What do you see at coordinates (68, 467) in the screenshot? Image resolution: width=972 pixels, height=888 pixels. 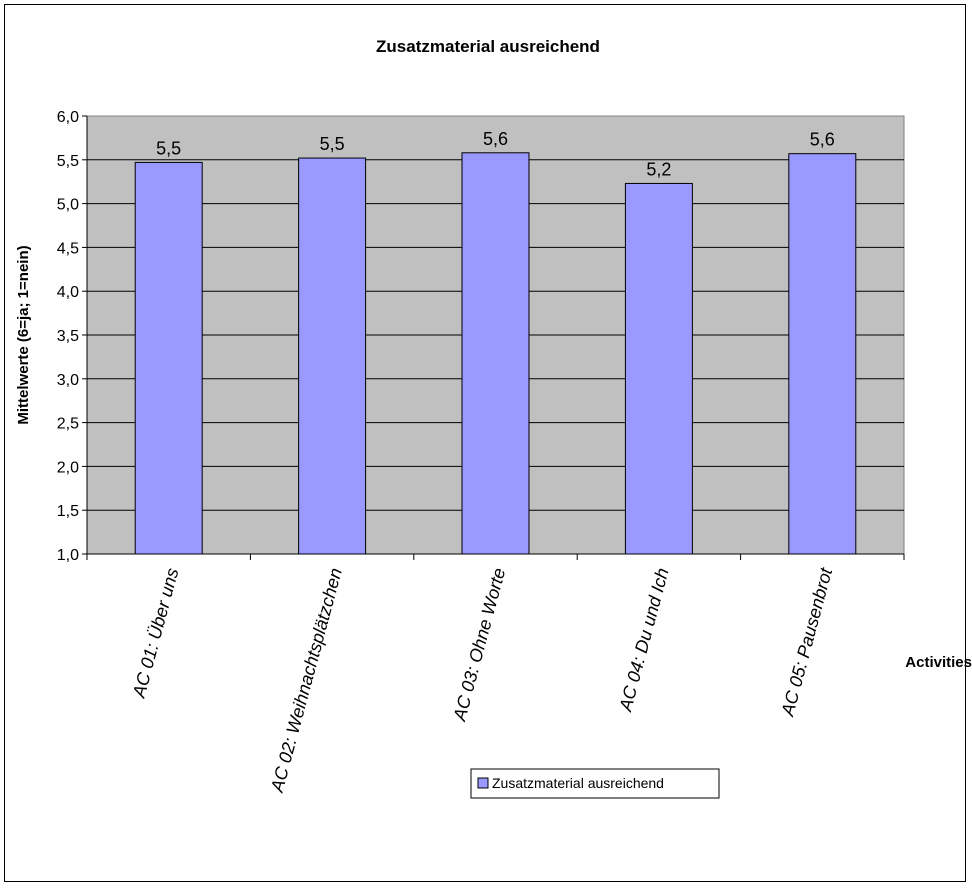 I see `y-tick-label: 2,0` at bounding box center [68, 467].